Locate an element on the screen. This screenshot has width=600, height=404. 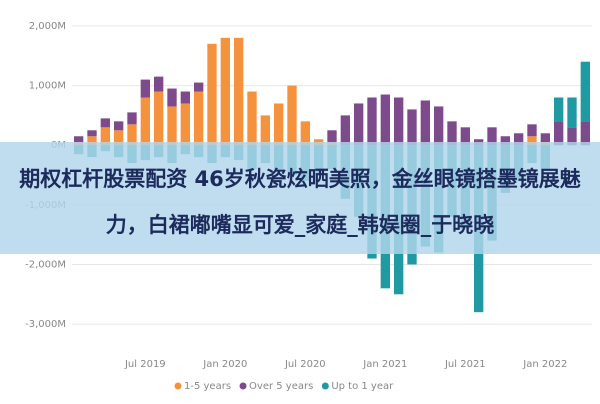
x-tick-label: Jul 2019 is located at coordinates (145, 364).